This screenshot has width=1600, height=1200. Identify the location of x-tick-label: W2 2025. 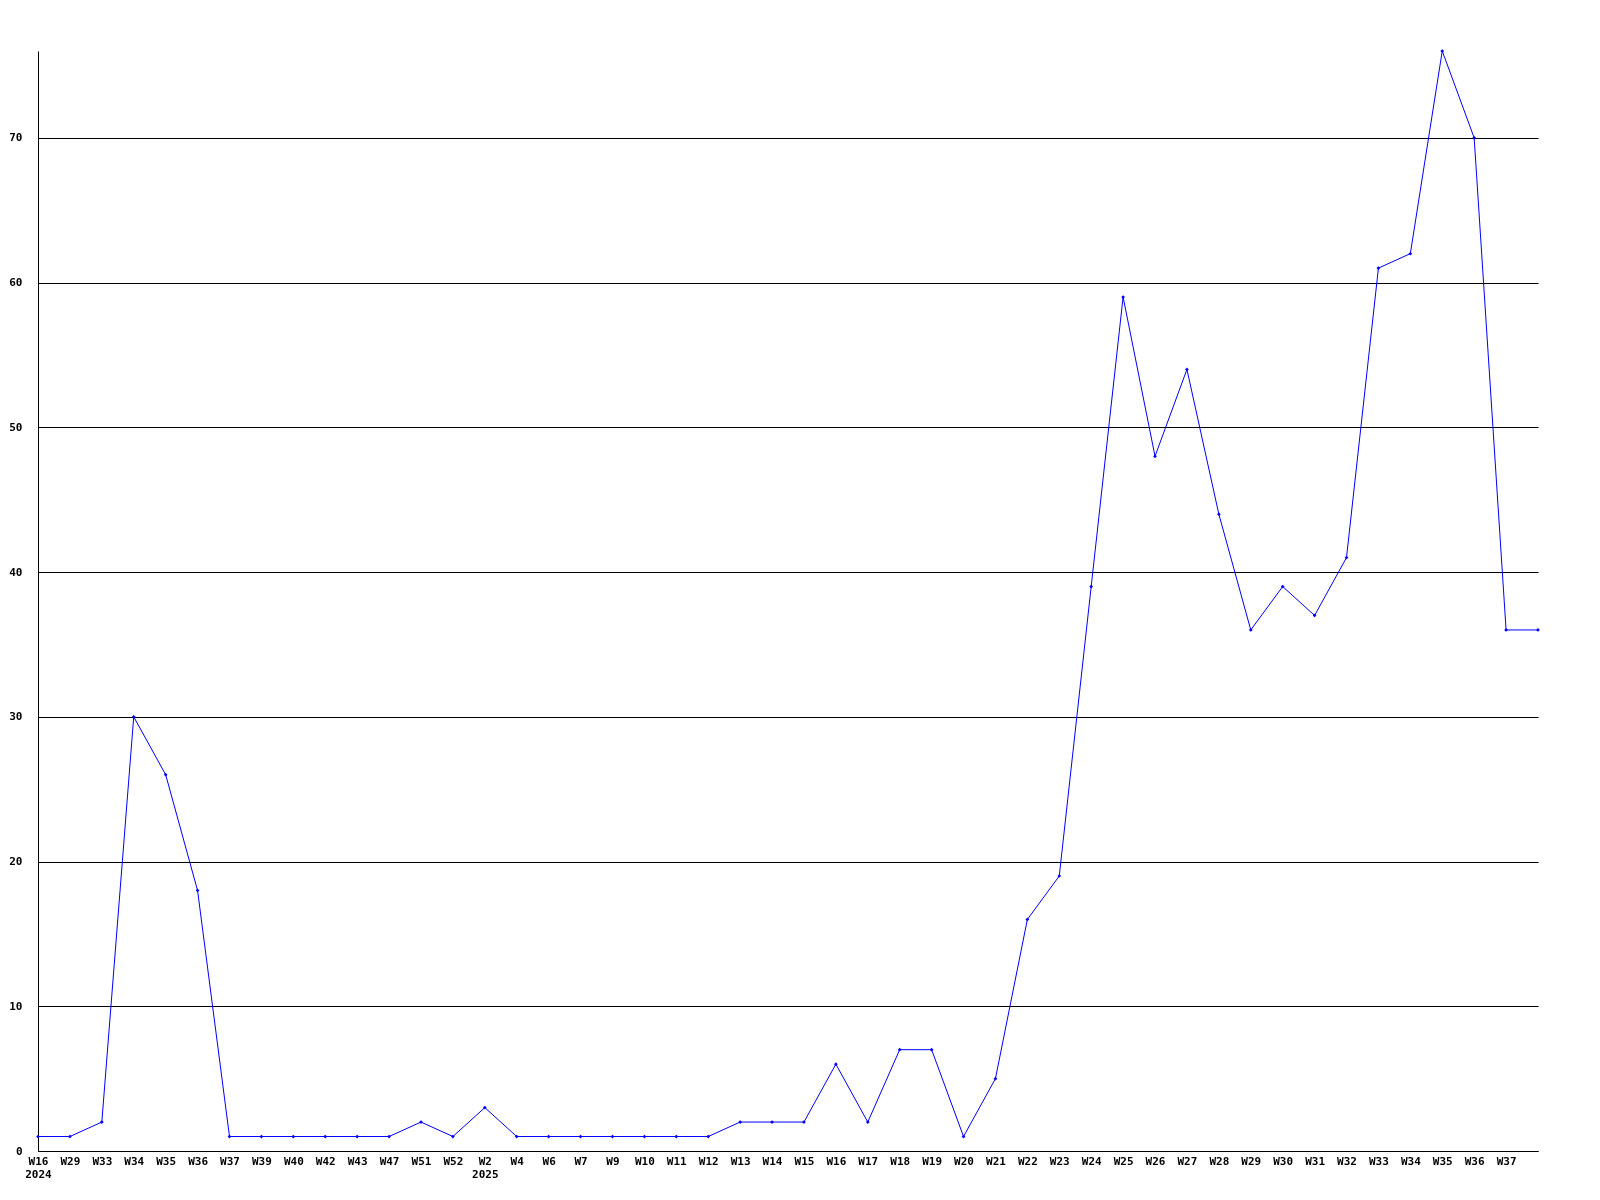
(485, 1167).